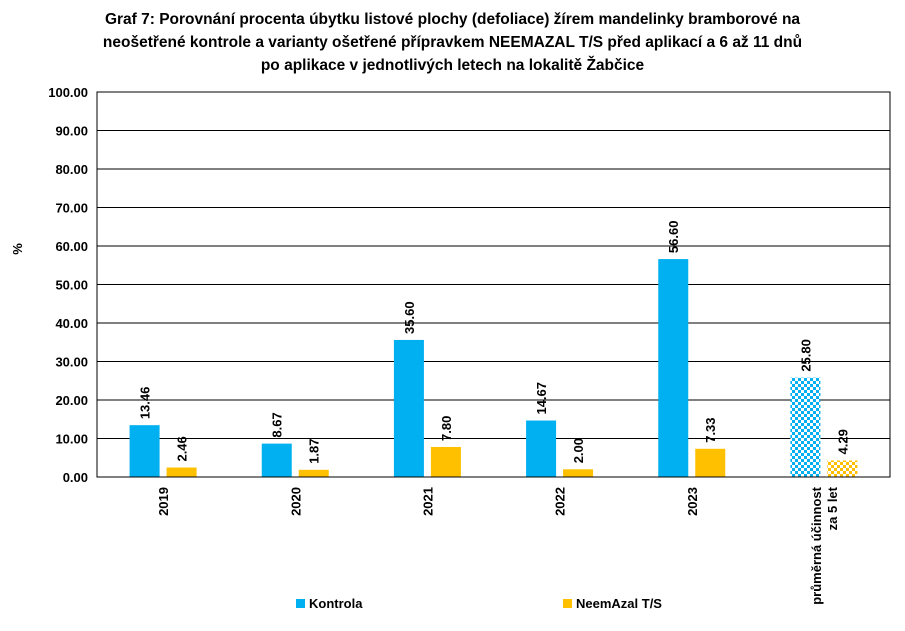 The image size is (905, 631). What do you see at coordinates (71, 362) in the screenshot?
I see `y-tick-label: 30.00` at bounding box center [71, 362].